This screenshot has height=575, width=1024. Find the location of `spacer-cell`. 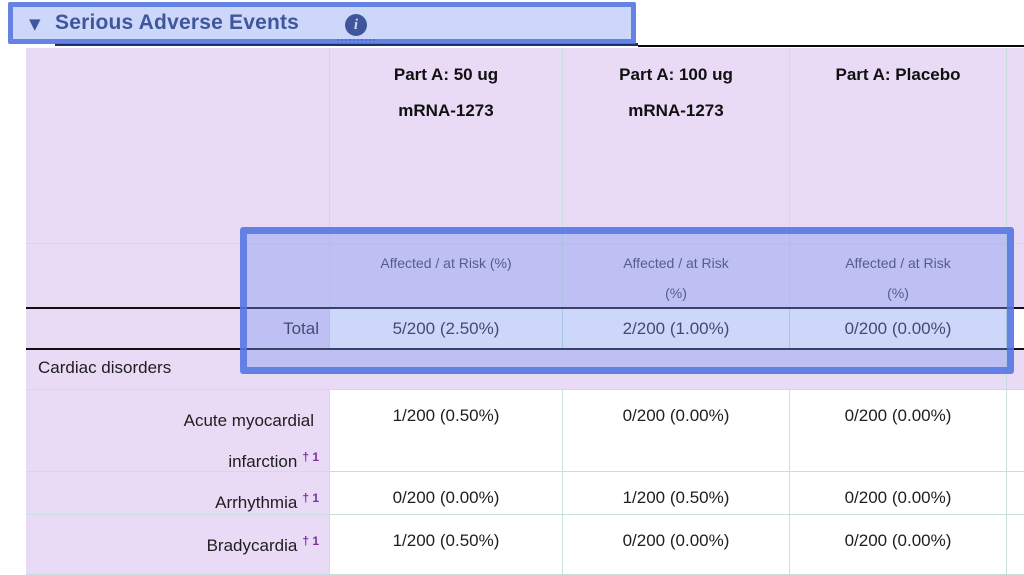

spacer-cell is located at coordinates (178, 275).